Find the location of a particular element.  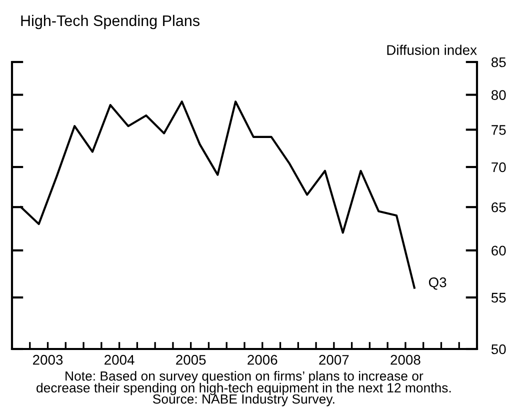

x-tick-label: 2008 is located at coordinates (405, 359).